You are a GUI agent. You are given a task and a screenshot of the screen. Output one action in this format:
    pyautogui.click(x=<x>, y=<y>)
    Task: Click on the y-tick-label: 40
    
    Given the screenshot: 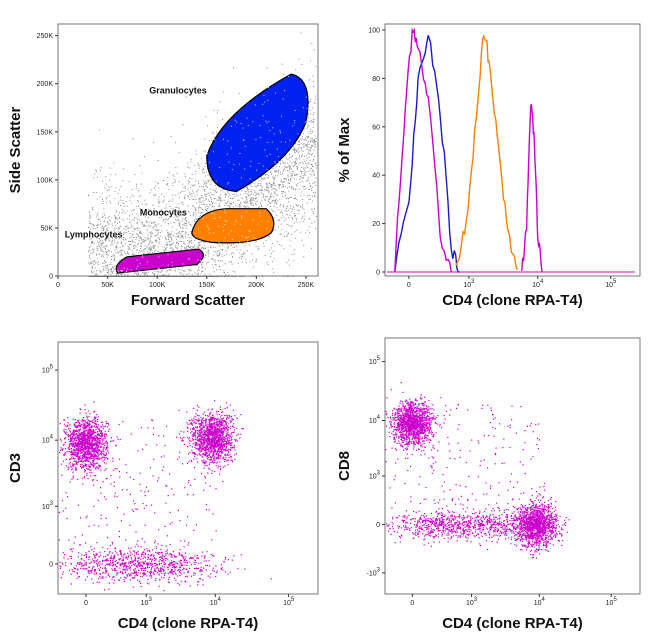 What is the action you would take?
    pyautogui.click(x=376, y=176)
    